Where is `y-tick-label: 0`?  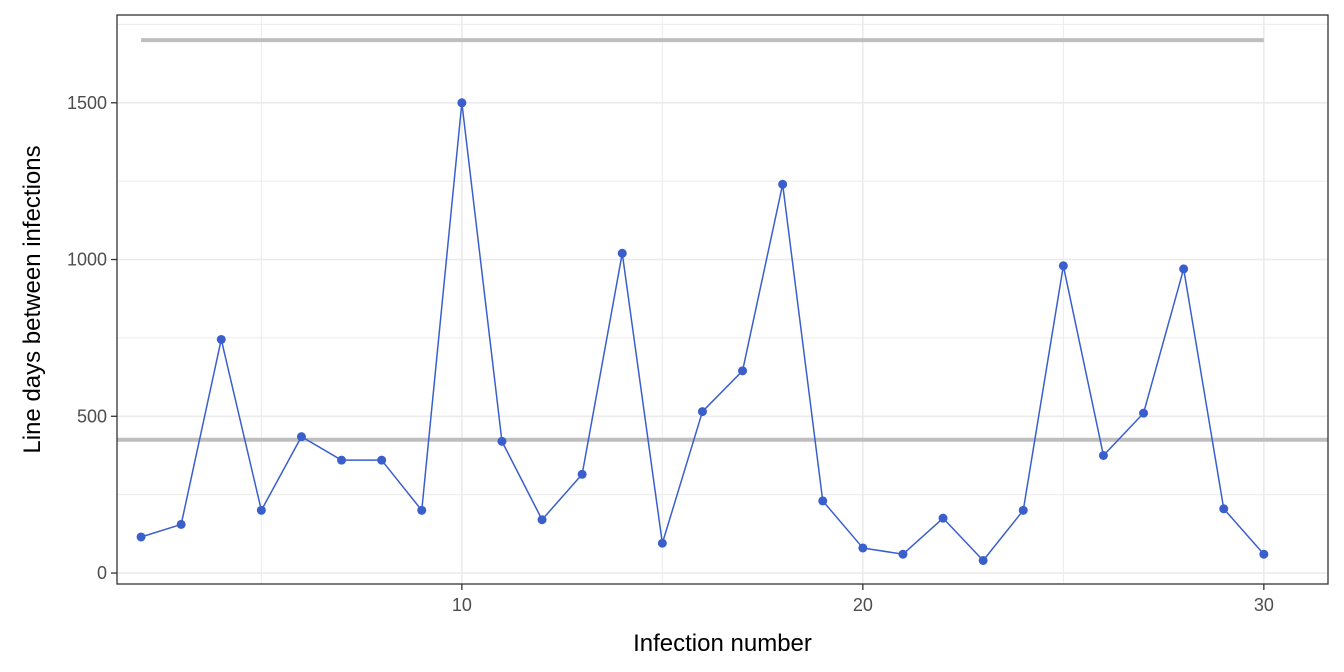 y-tick-label: 0 is located at coordinates (102, 573).